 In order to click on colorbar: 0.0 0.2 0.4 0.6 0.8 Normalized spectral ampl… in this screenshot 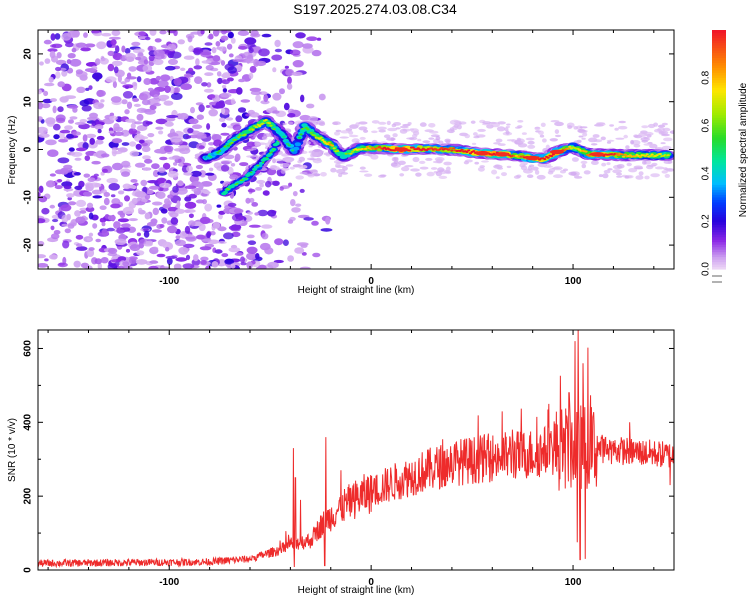, I will do `click(725, 156)`.